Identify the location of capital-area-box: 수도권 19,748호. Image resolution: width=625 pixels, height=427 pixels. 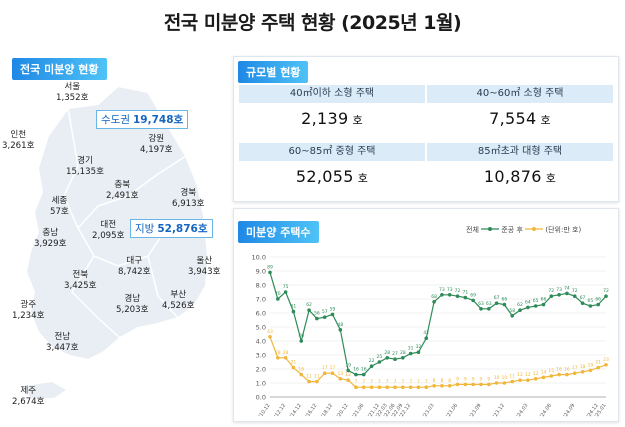
(142, 119).